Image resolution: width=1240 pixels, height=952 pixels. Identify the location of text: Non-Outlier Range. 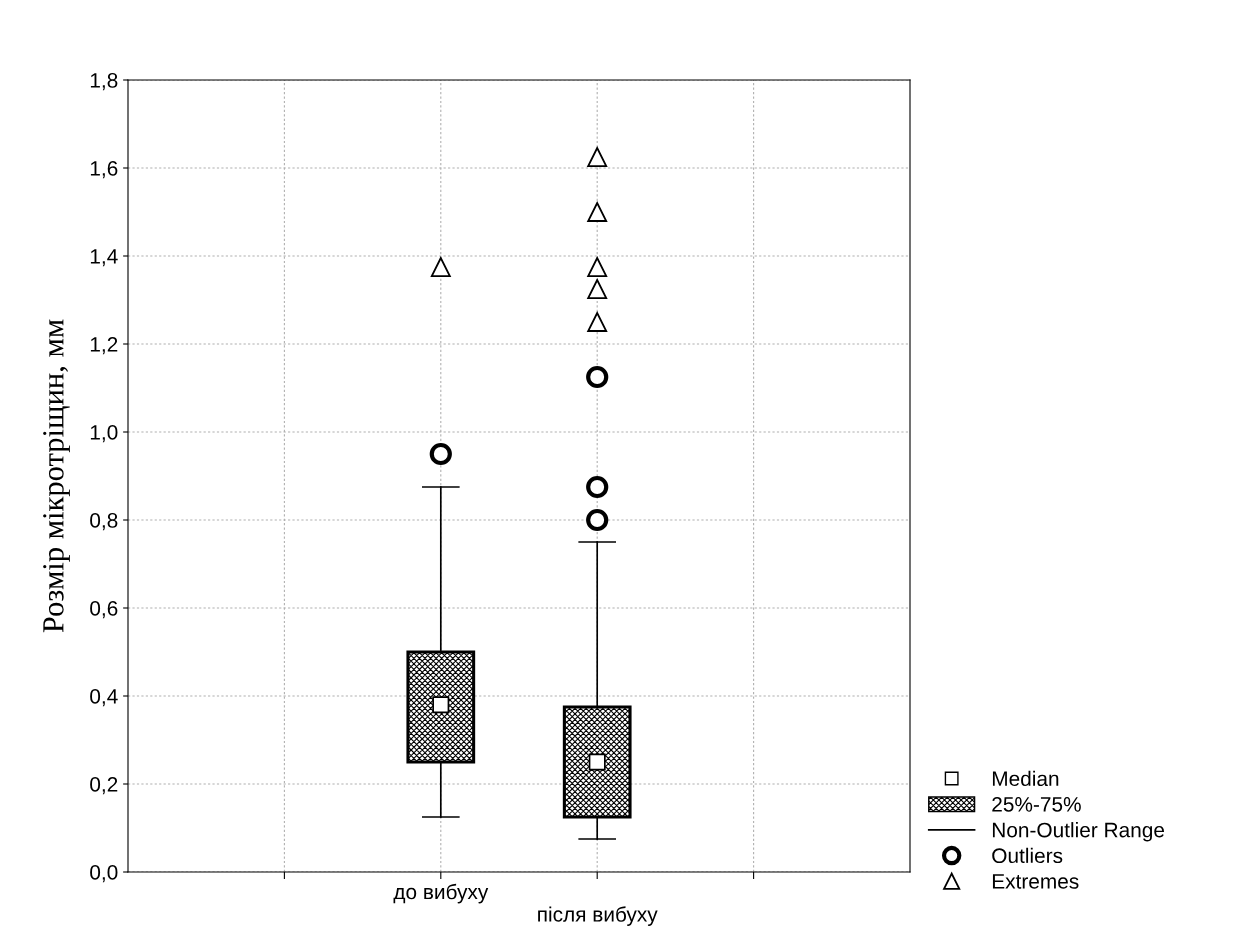
(1078, 832).